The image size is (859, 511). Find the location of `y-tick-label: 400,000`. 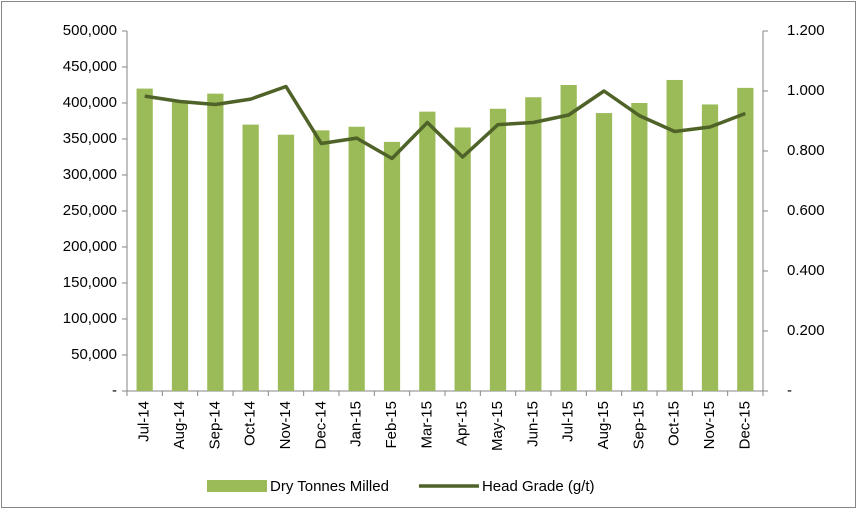

y-tick-label: 400,000 is located at coordinates (90, 102).